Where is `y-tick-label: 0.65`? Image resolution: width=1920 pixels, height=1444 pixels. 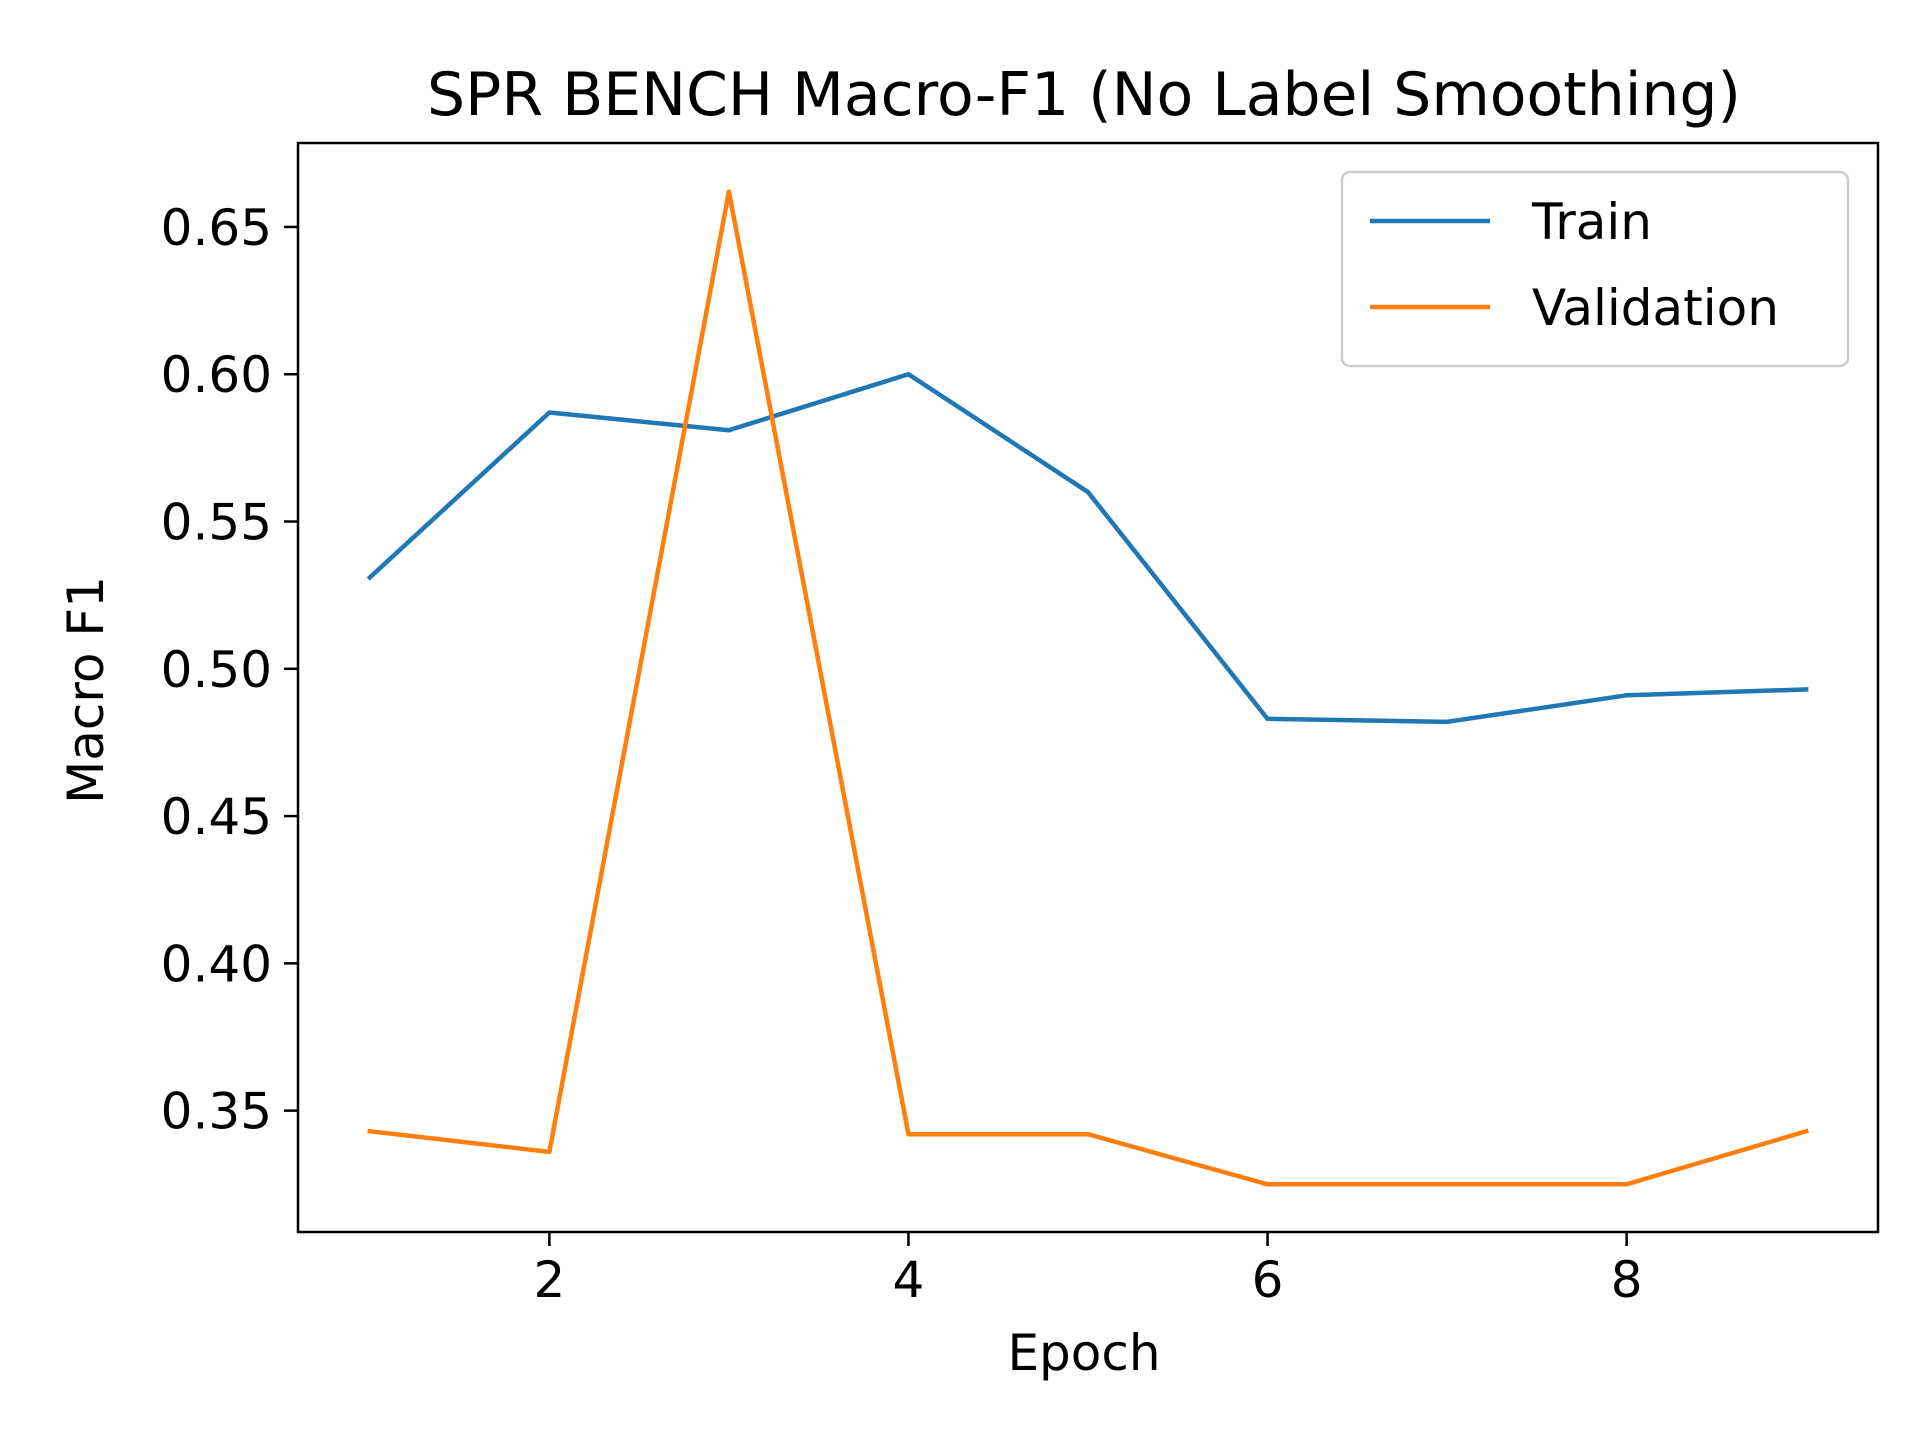
y-tick-label: 0.65 is located at coordinates (216, 228).